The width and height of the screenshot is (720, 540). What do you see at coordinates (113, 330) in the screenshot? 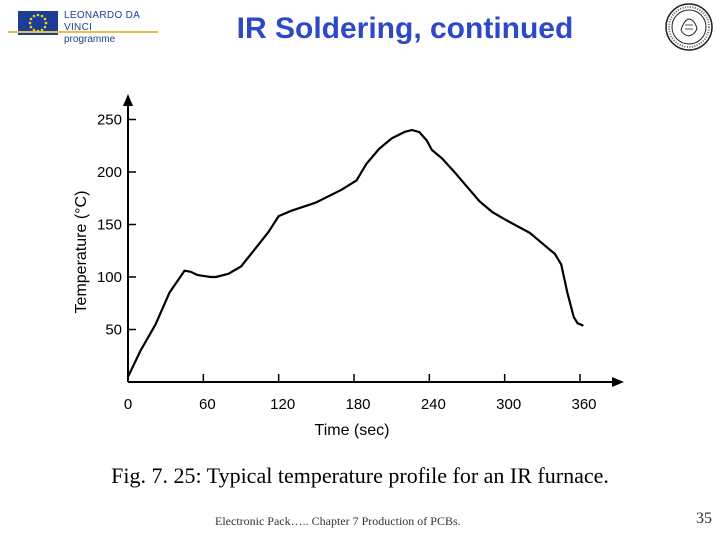
I see `y-tick-label: 50` at bounding box center [113, 330].